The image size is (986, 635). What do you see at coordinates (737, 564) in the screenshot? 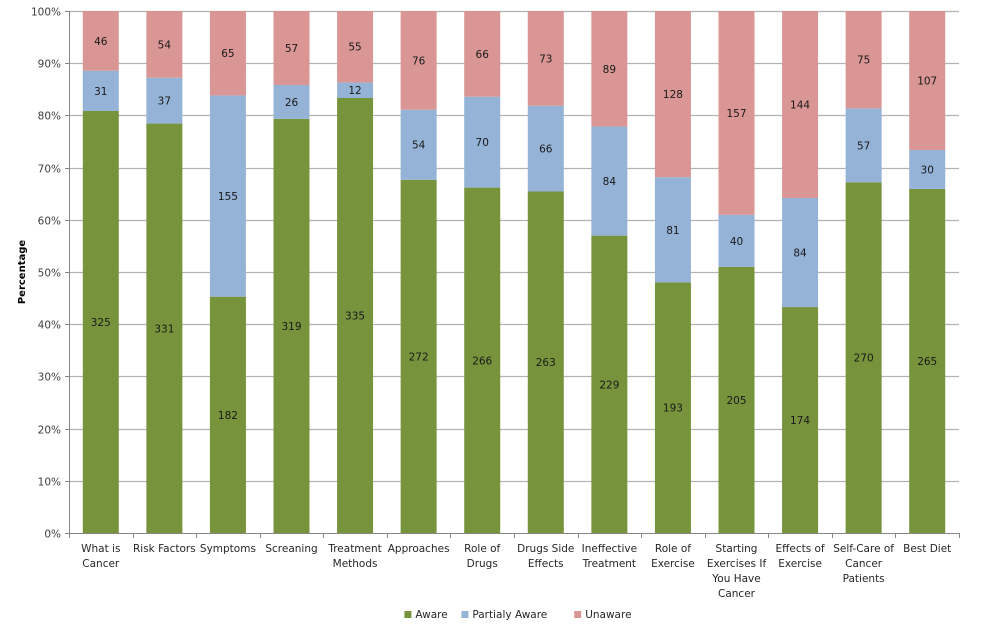
I see `x-category-label-line: Exercises If` at bounding box center [737, 564].